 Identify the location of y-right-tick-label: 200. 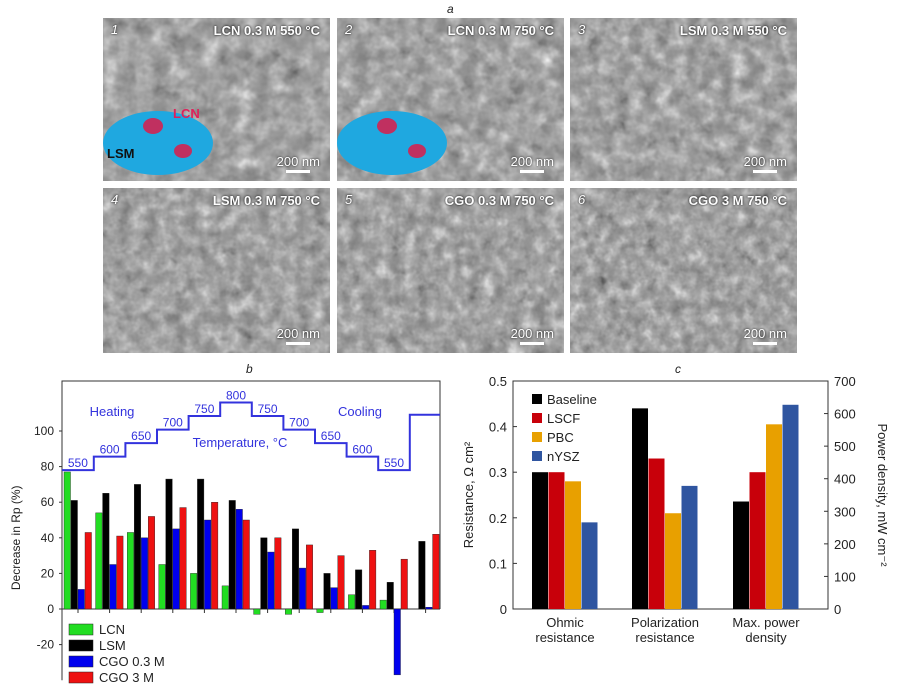
(845, 544).